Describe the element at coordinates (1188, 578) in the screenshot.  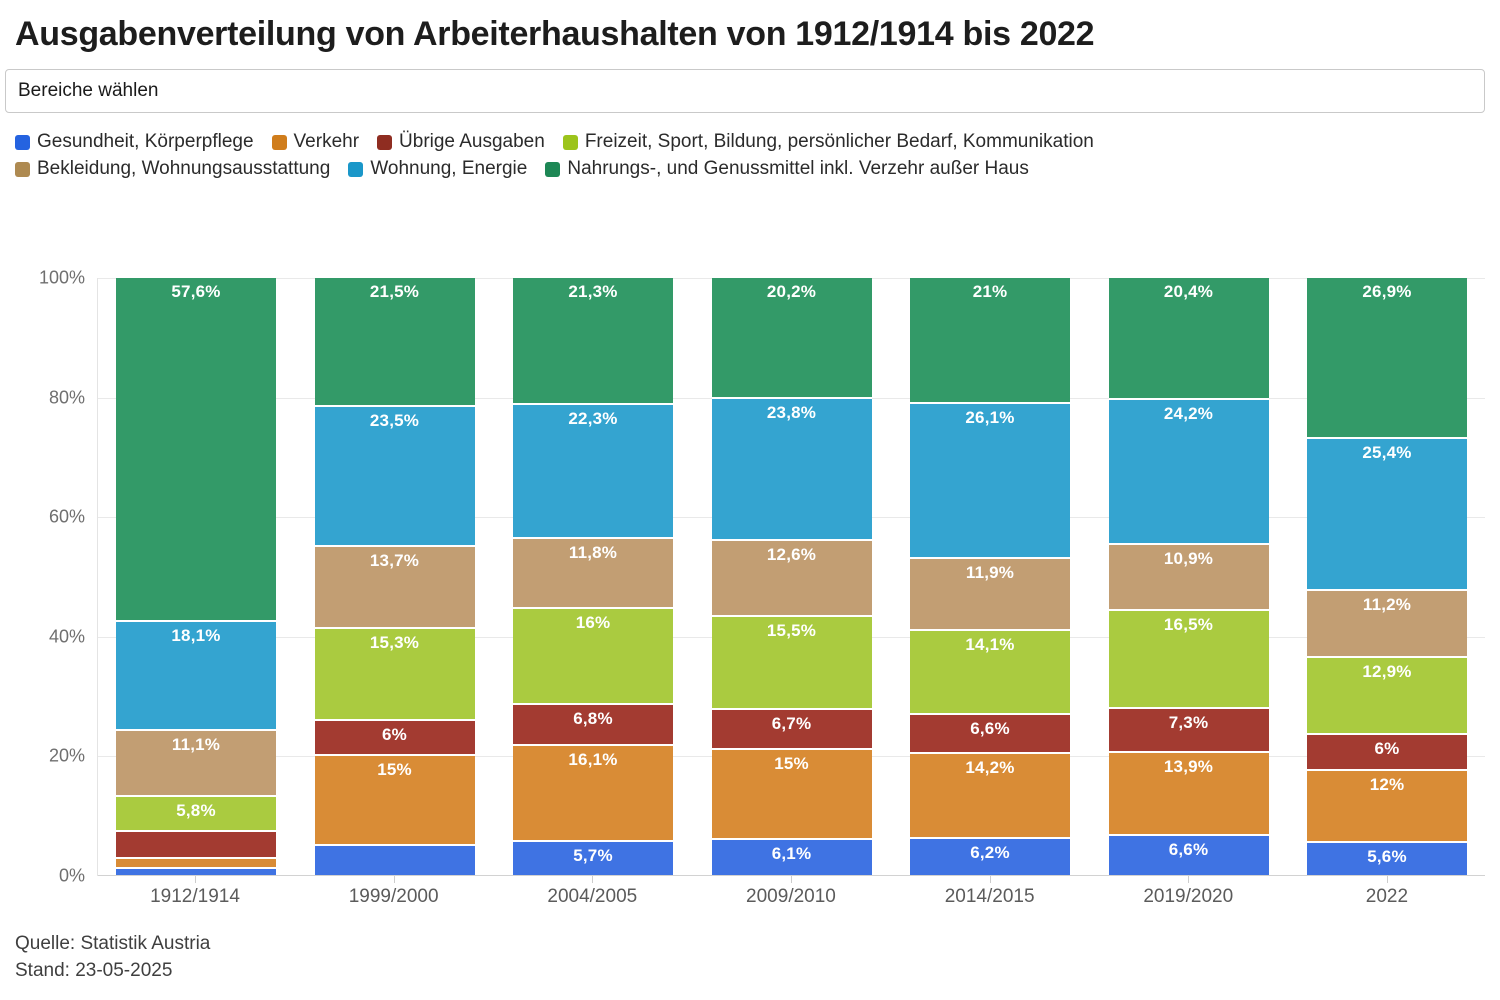
I see `bar-segment: 10,9%` at that location.